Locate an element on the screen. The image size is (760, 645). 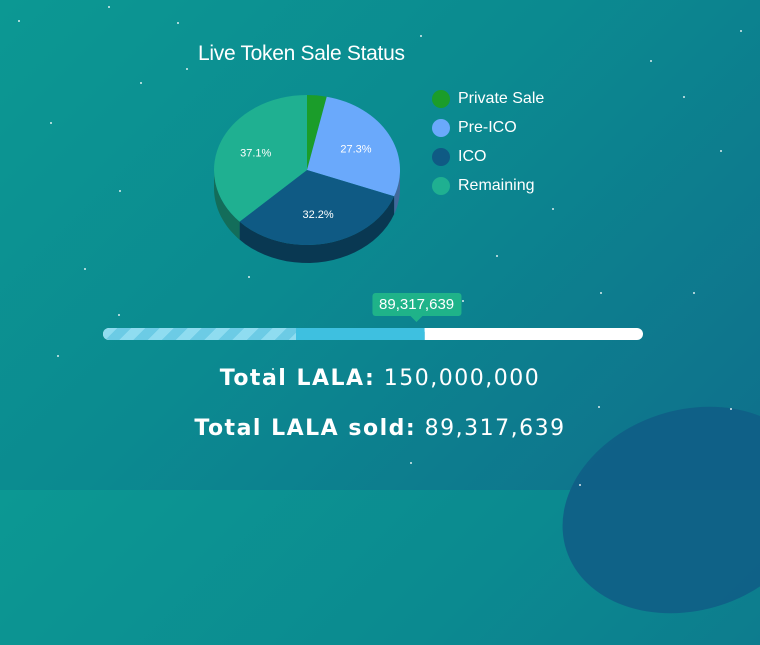
pie-slice-ico is located at coordinates (317, 207).